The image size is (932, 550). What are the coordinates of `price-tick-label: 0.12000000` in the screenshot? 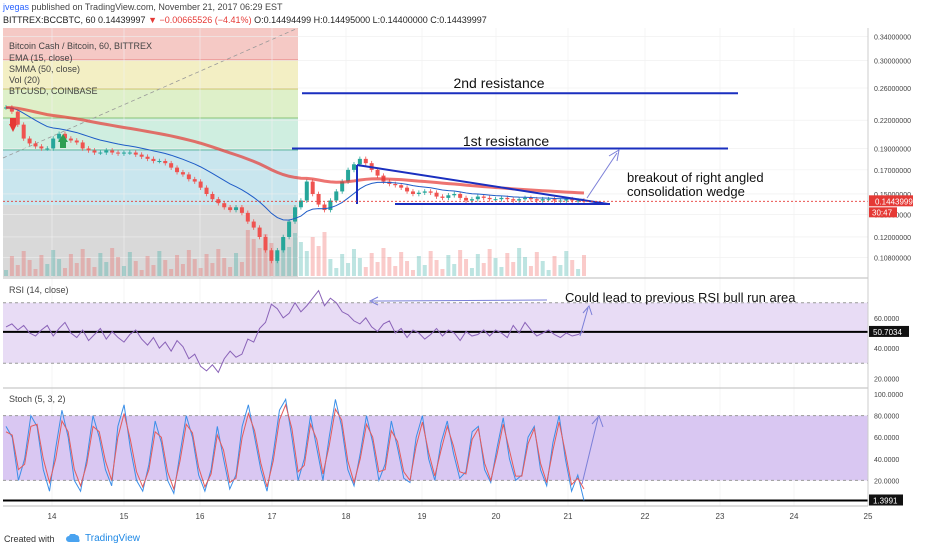 It's located at (892, 238).